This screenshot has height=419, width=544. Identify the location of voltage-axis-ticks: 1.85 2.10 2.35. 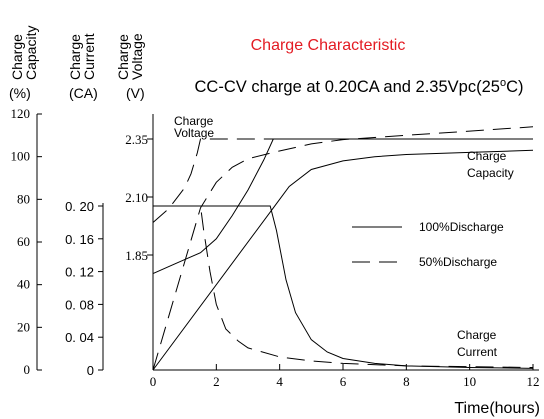
(139, 197).